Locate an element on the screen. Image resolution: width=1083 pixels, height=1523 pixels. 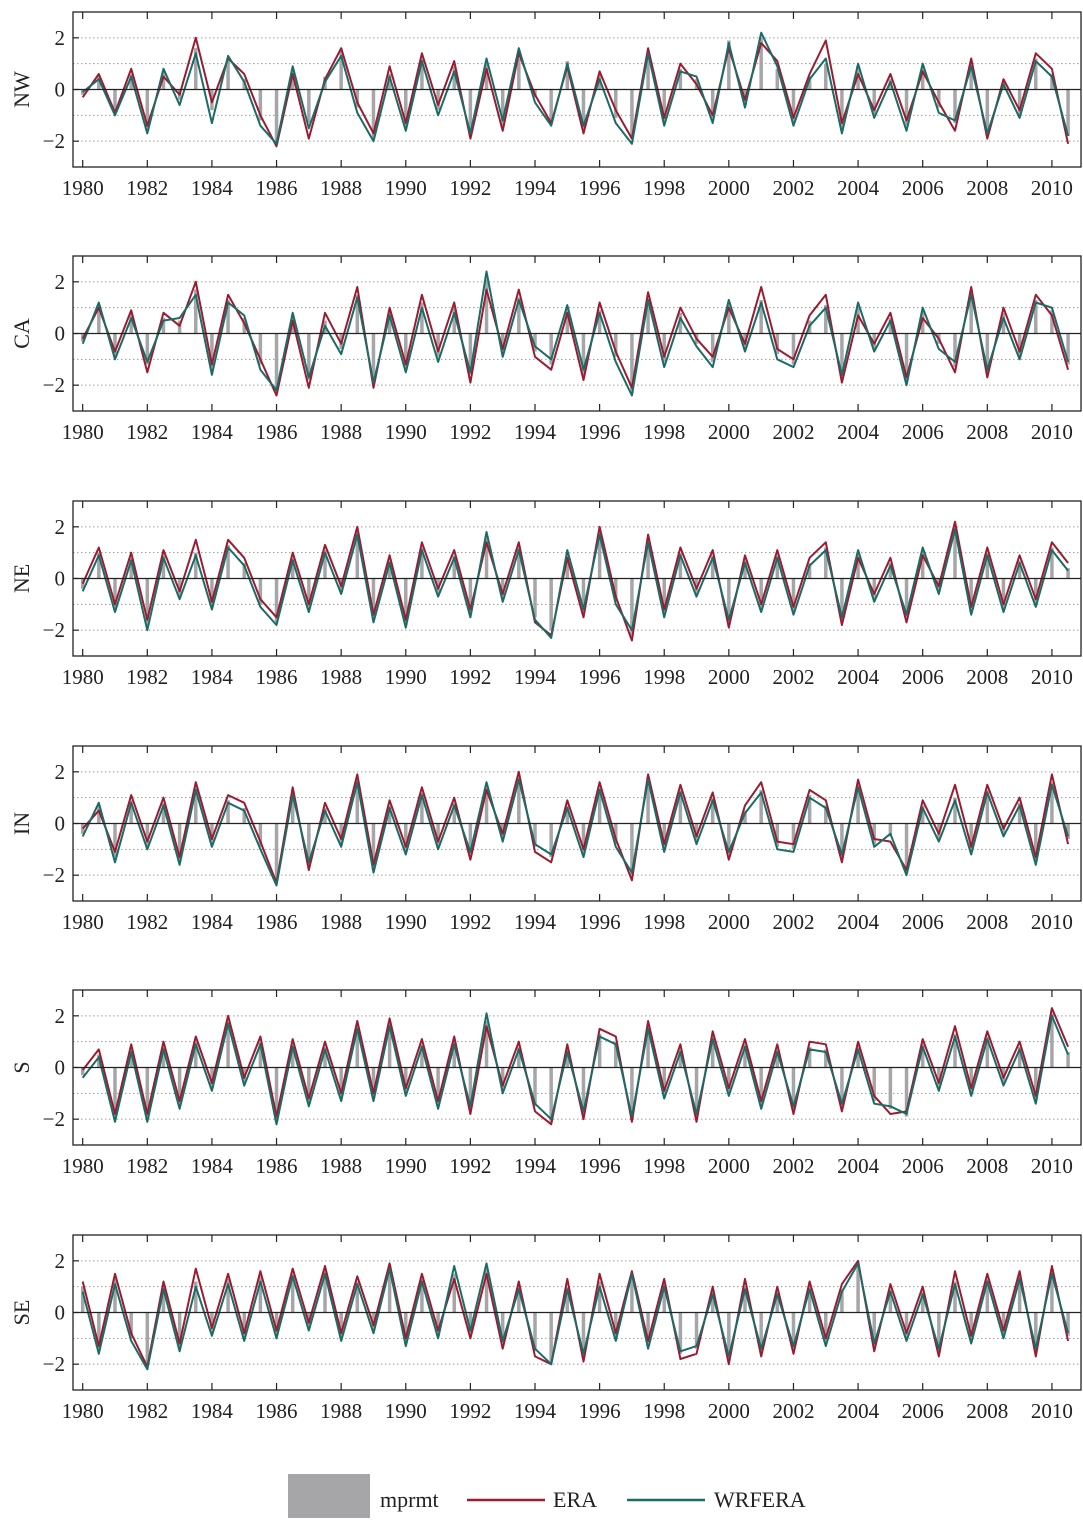
x-tick-label: 2004 is located at coordinates (858, 922).